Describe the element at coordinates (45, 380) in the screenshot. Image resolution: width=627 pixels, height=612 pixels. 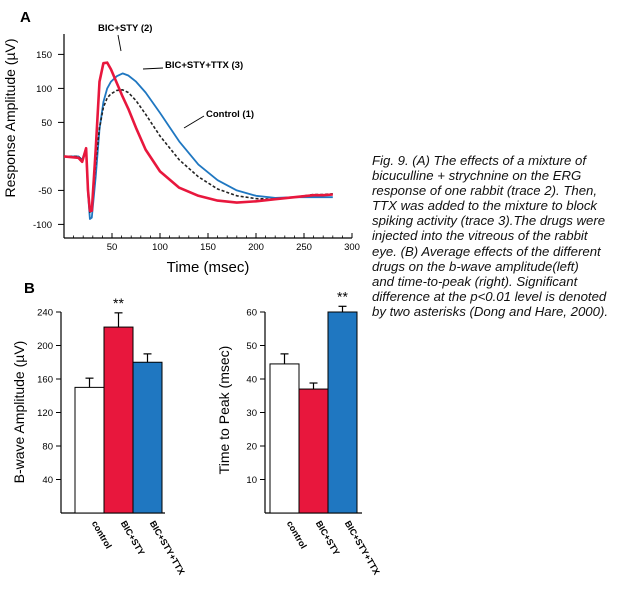
I see `y-tick-label: 160` at that location.